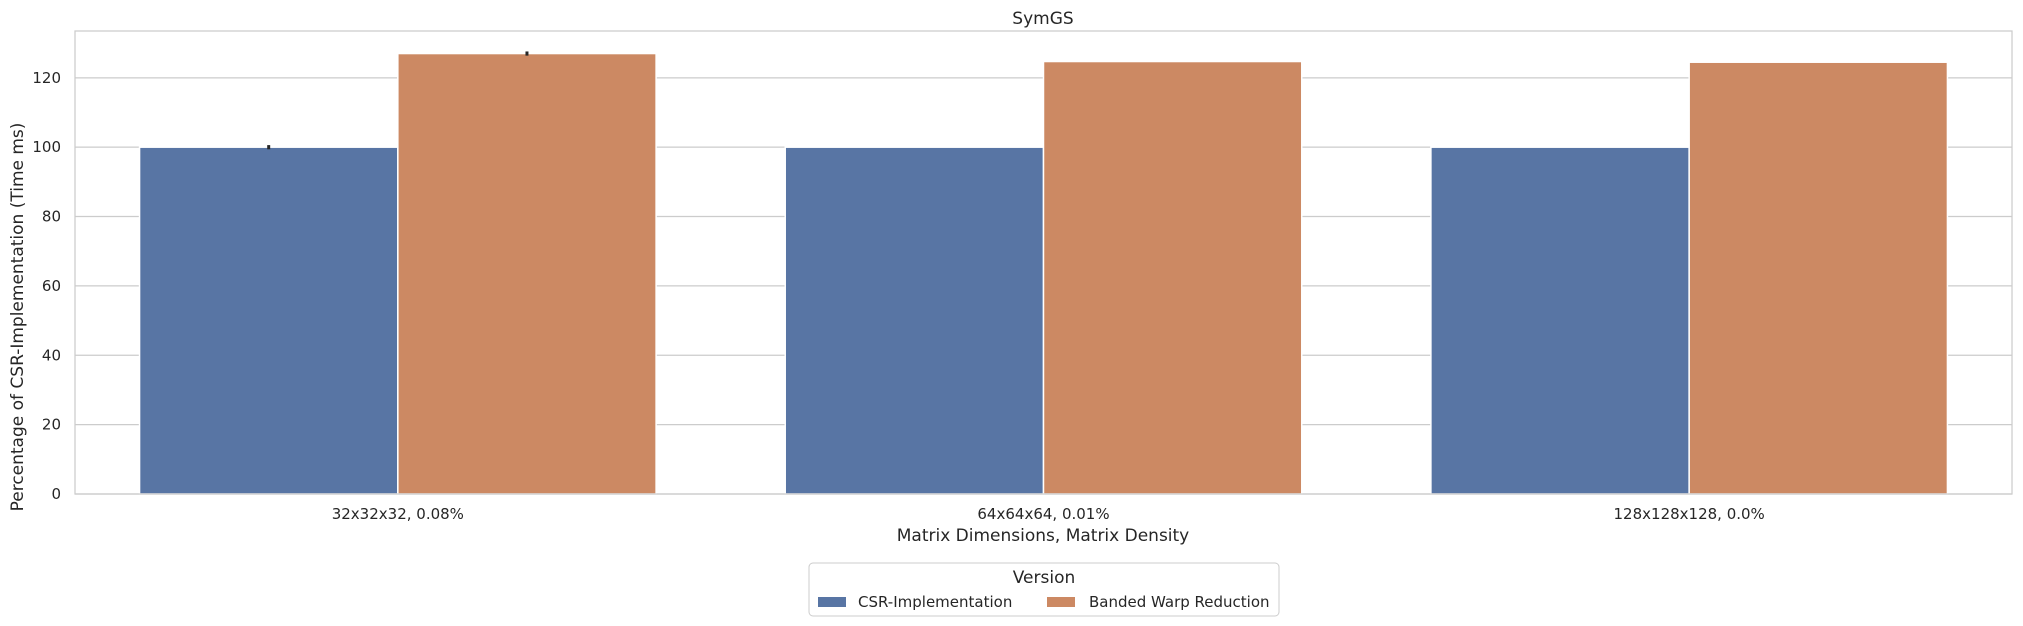 This screenshot has width=2023, height=626. What do you see at coordinates (51, 286) in the screenshot?
I see `y-tick-label: 60` at bounding box center [51, 286].